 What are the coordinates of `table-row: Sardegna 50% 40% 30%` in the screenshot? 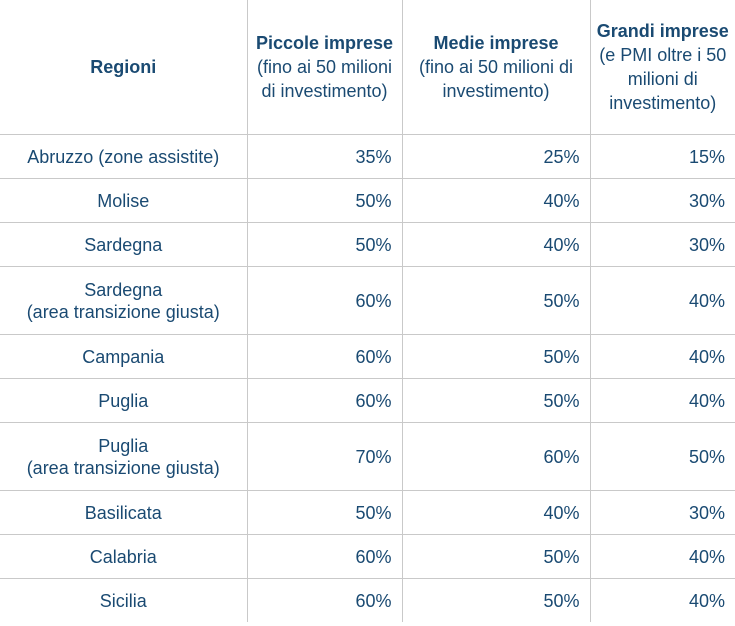 It's located at (367, 244).